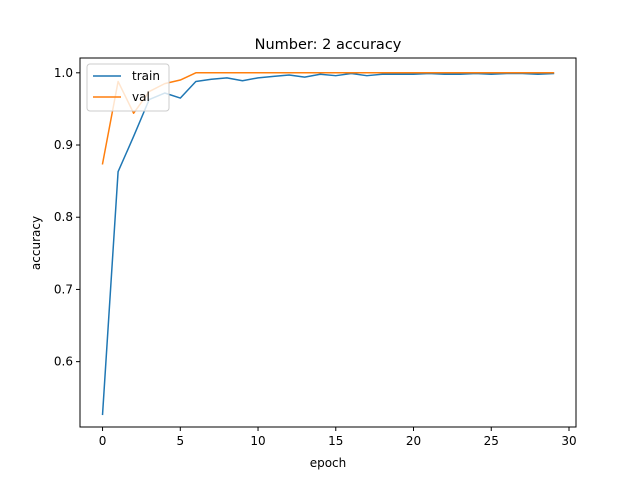  What do you see at coordinates (328, 45) in the screenshot?
I see `chart-title: Number: 2 accuracy` at bounding box center [328, 45].